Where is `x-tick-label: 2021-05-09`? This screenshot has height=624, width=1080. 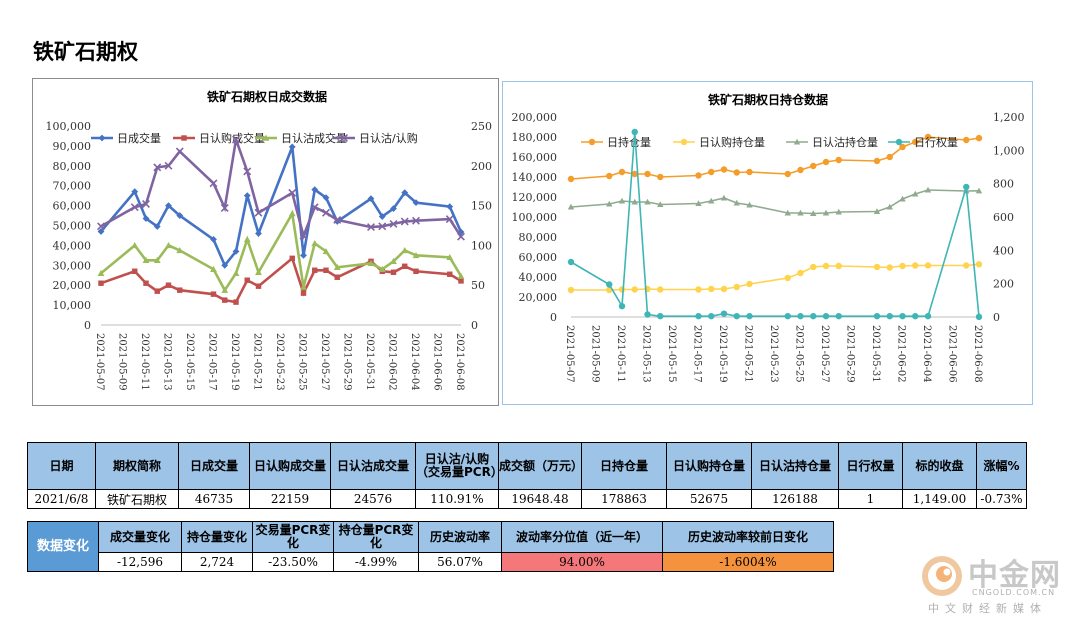 x-tick-label: 2021-05-09 is located at coordinates (122, 362).